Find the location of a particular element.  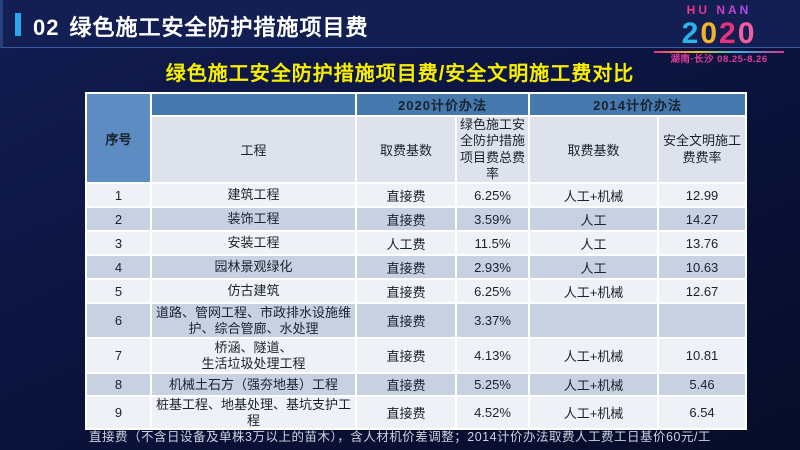

project-cell: 建筑工程 is located at coordinates (253, 195).